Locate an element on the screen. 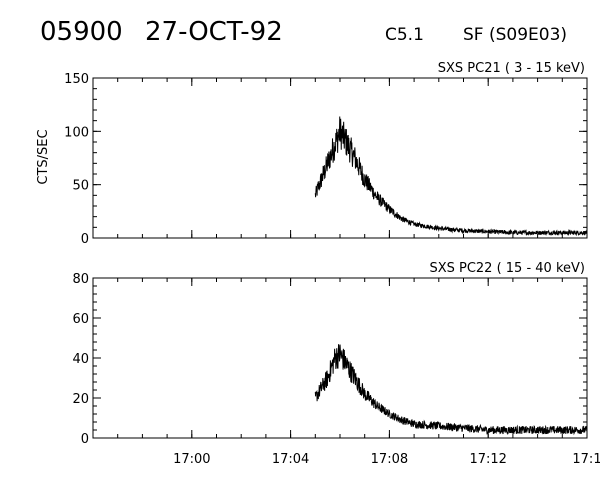 Image resolution: width=600 pixels, height=480 pixels. panel-label: SXS PC21 ( 3 - 15 keV) is located at coordinates (511, 68).